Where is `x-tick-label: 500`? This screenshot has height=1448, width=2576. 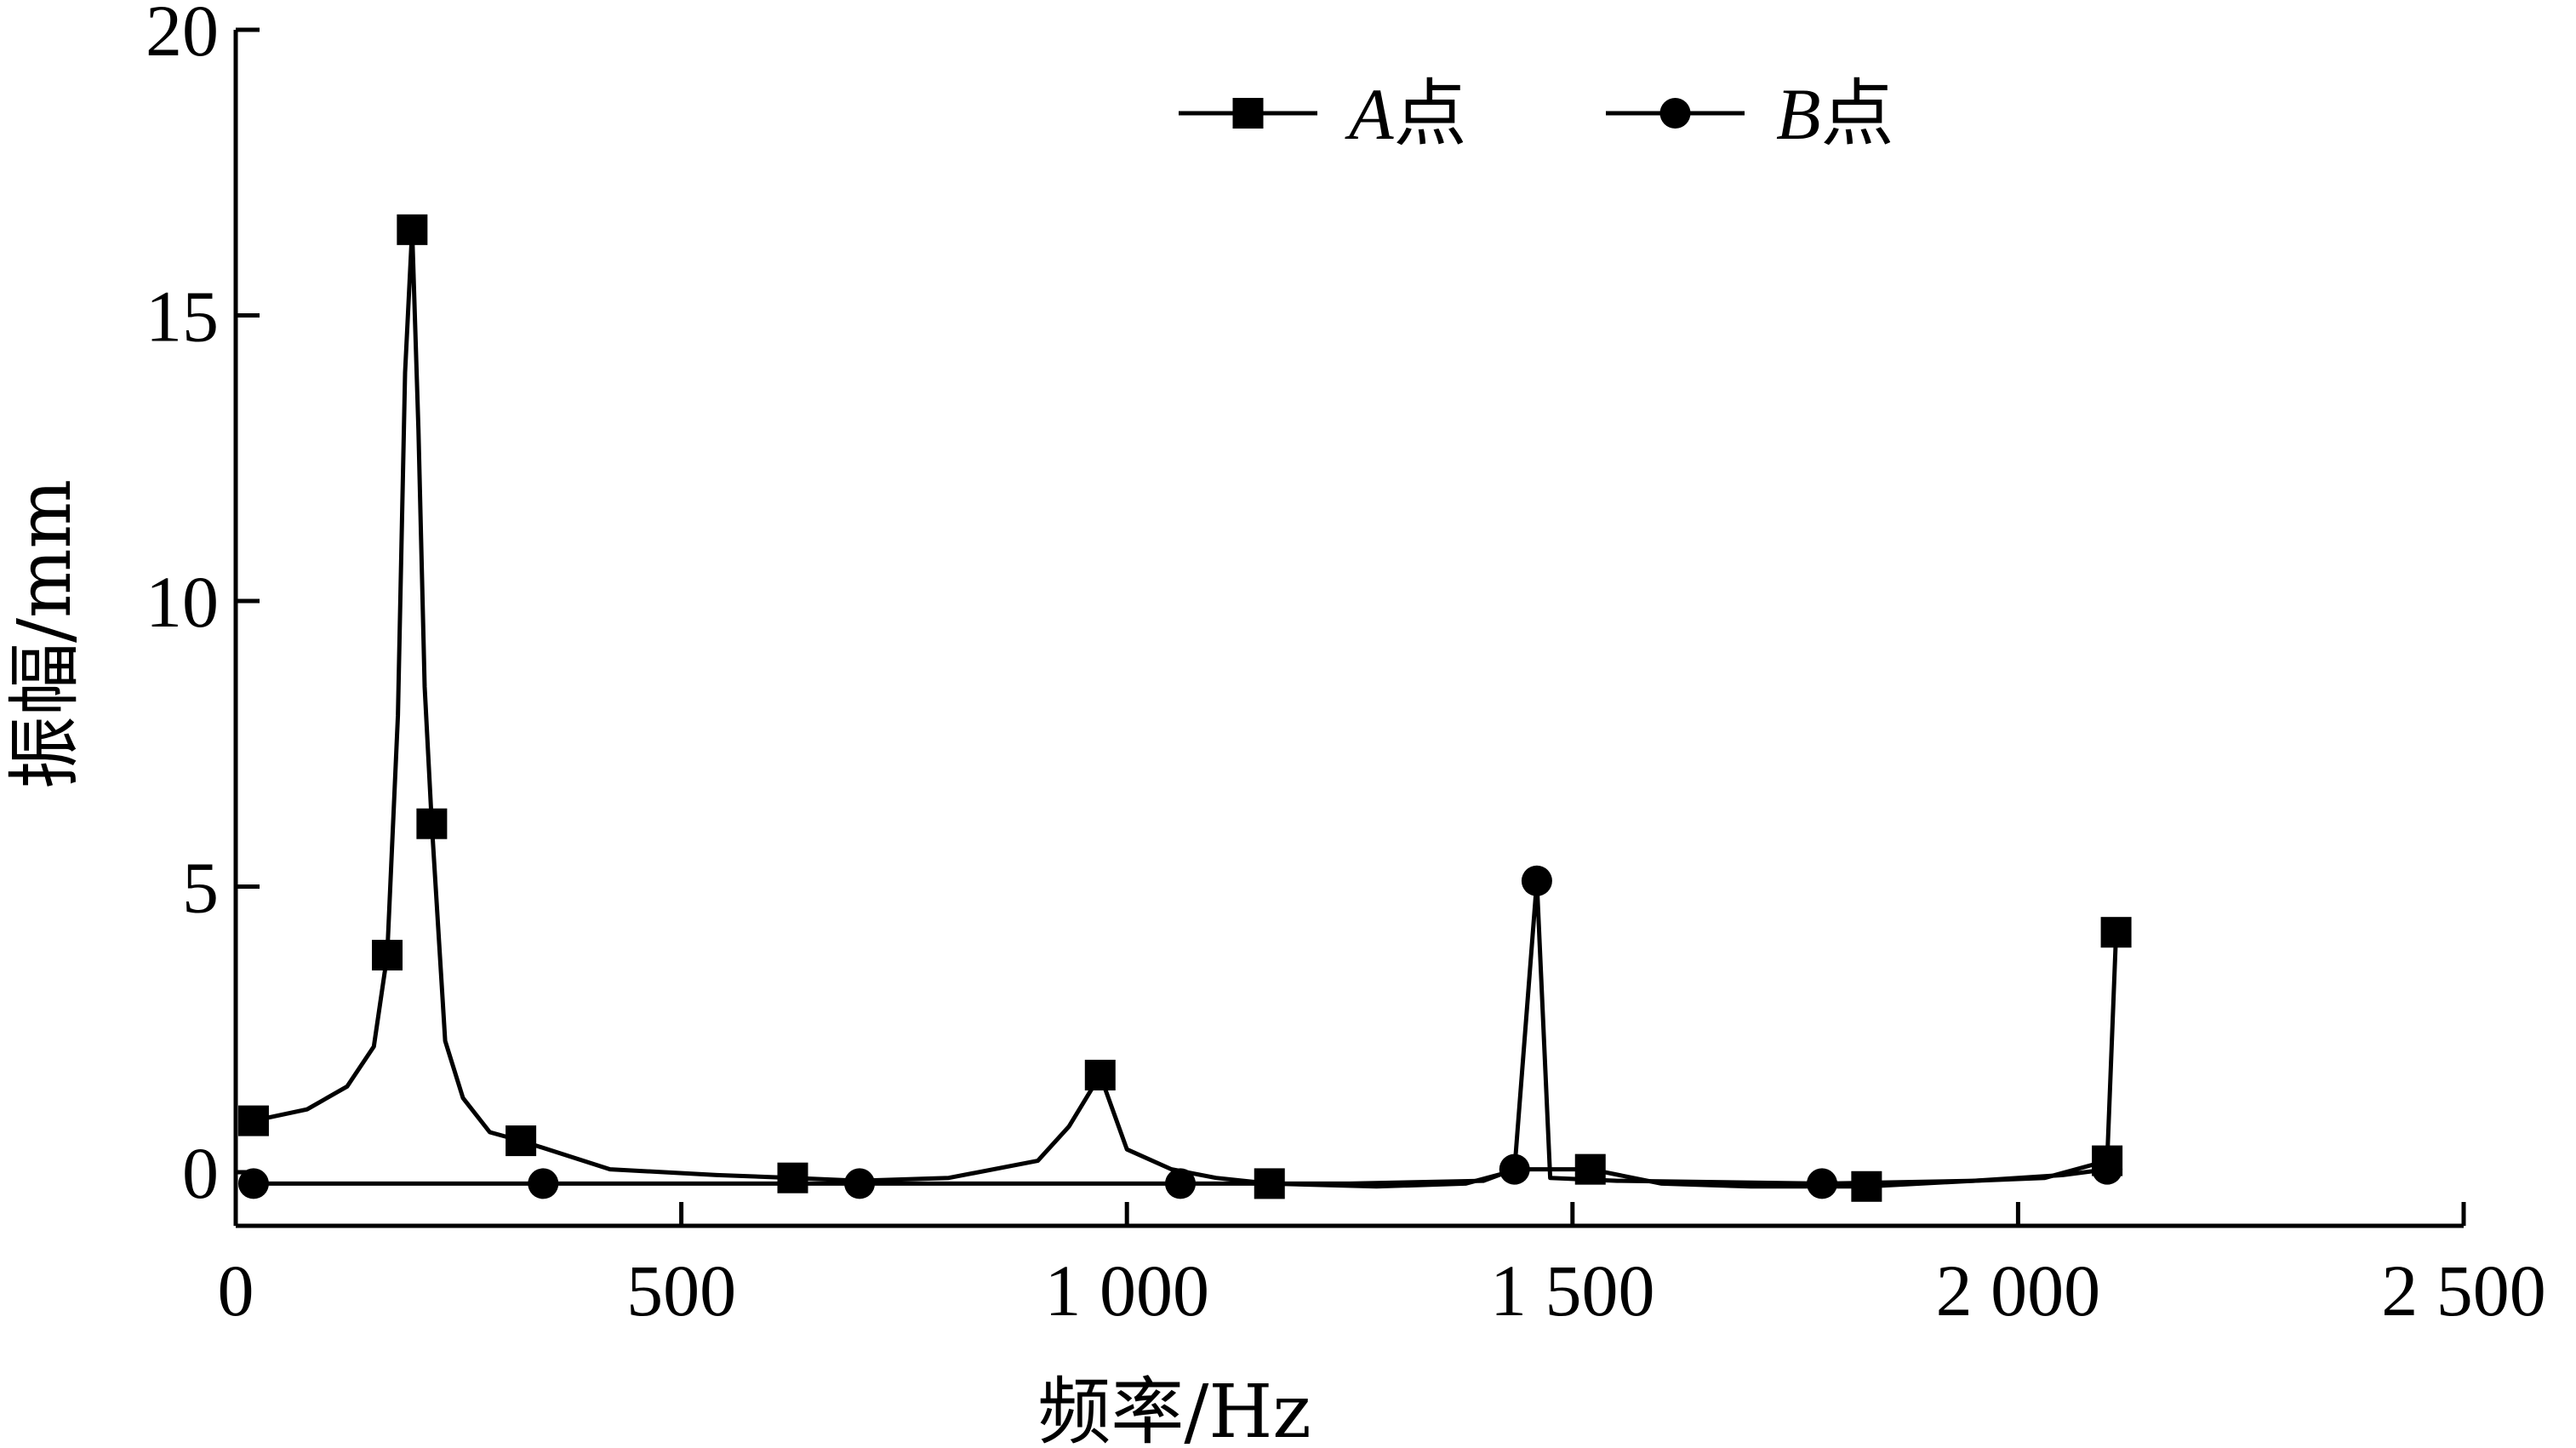 x-tick-label: 500 is located at coordinates (681, 1290).